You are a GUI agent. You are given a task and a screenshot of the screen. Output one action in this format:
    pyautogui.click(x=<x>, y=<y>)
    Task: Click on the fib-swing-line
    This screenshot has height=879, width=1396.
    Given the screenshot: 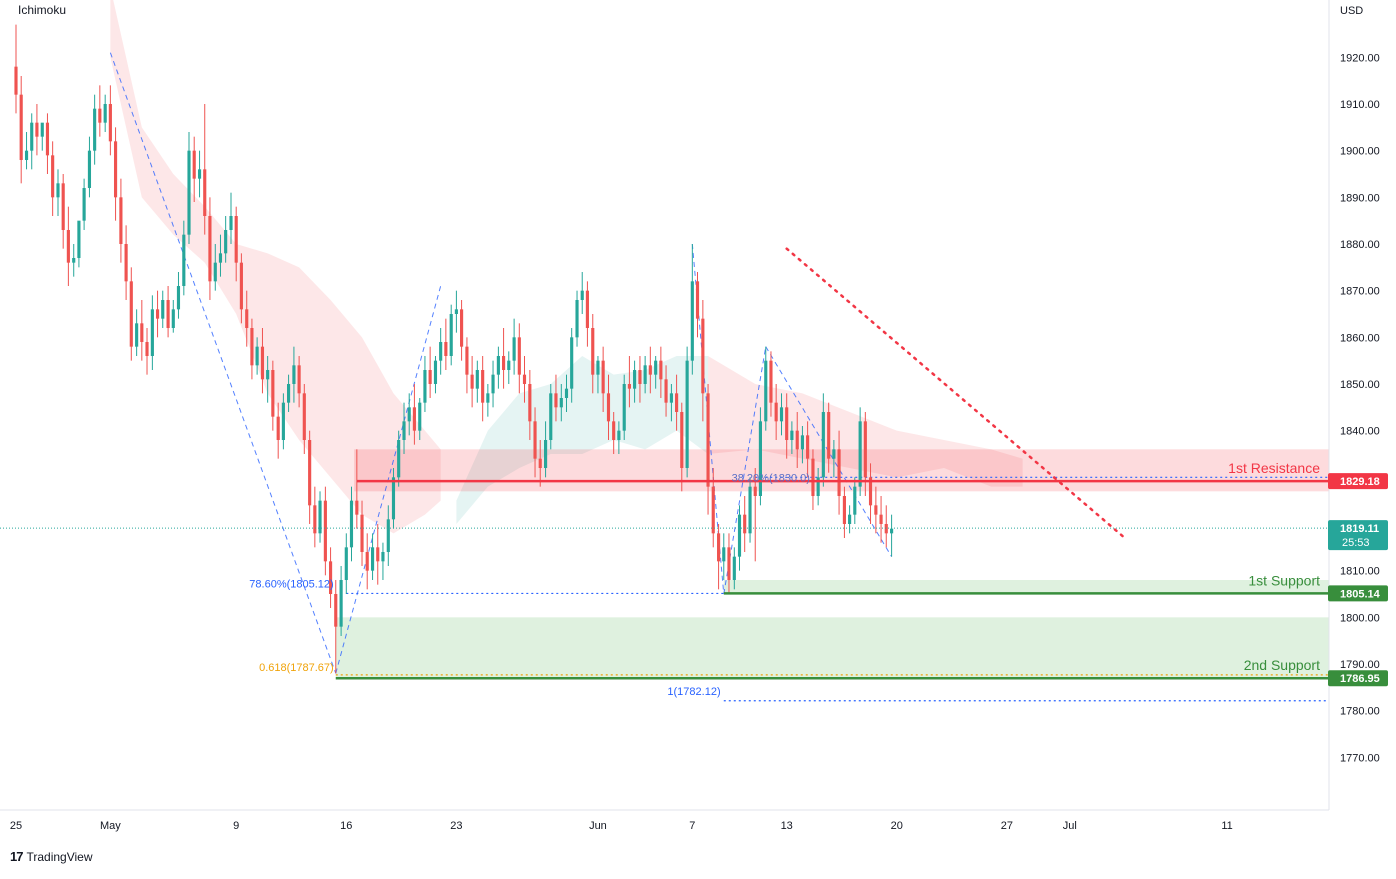 What is the action you would take?
    pyautogui.click(x=829, y=451)
    